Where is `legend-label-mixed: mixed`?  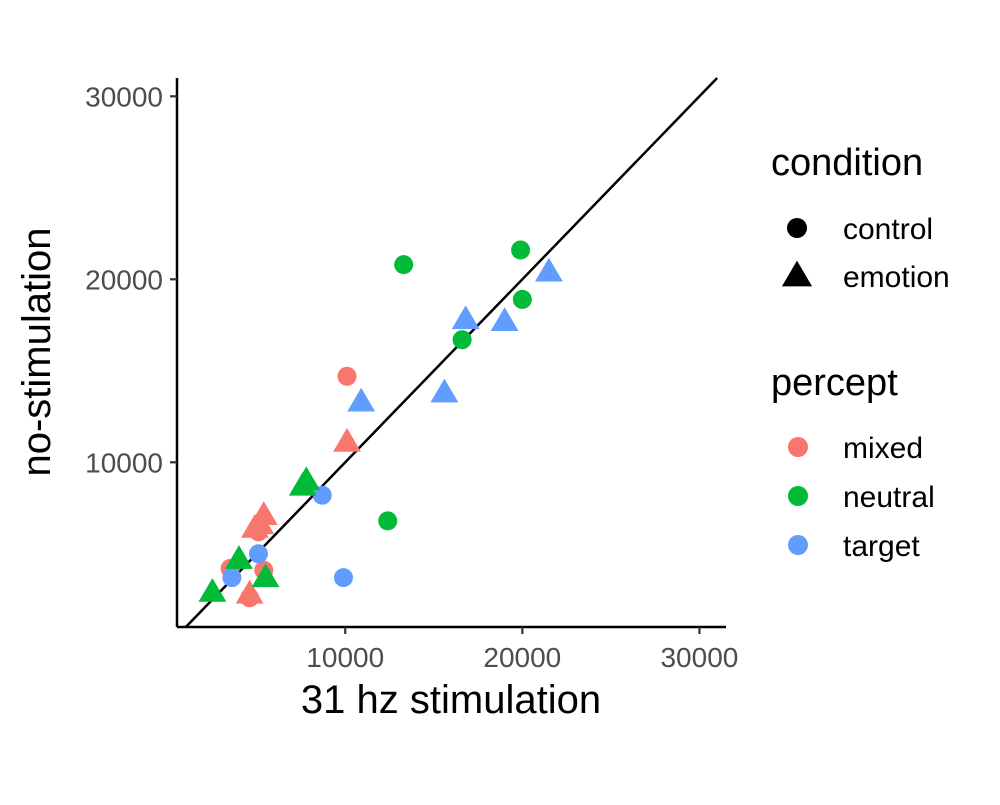 legend-label-mixed: mixed is located at coordinates (883, 448).